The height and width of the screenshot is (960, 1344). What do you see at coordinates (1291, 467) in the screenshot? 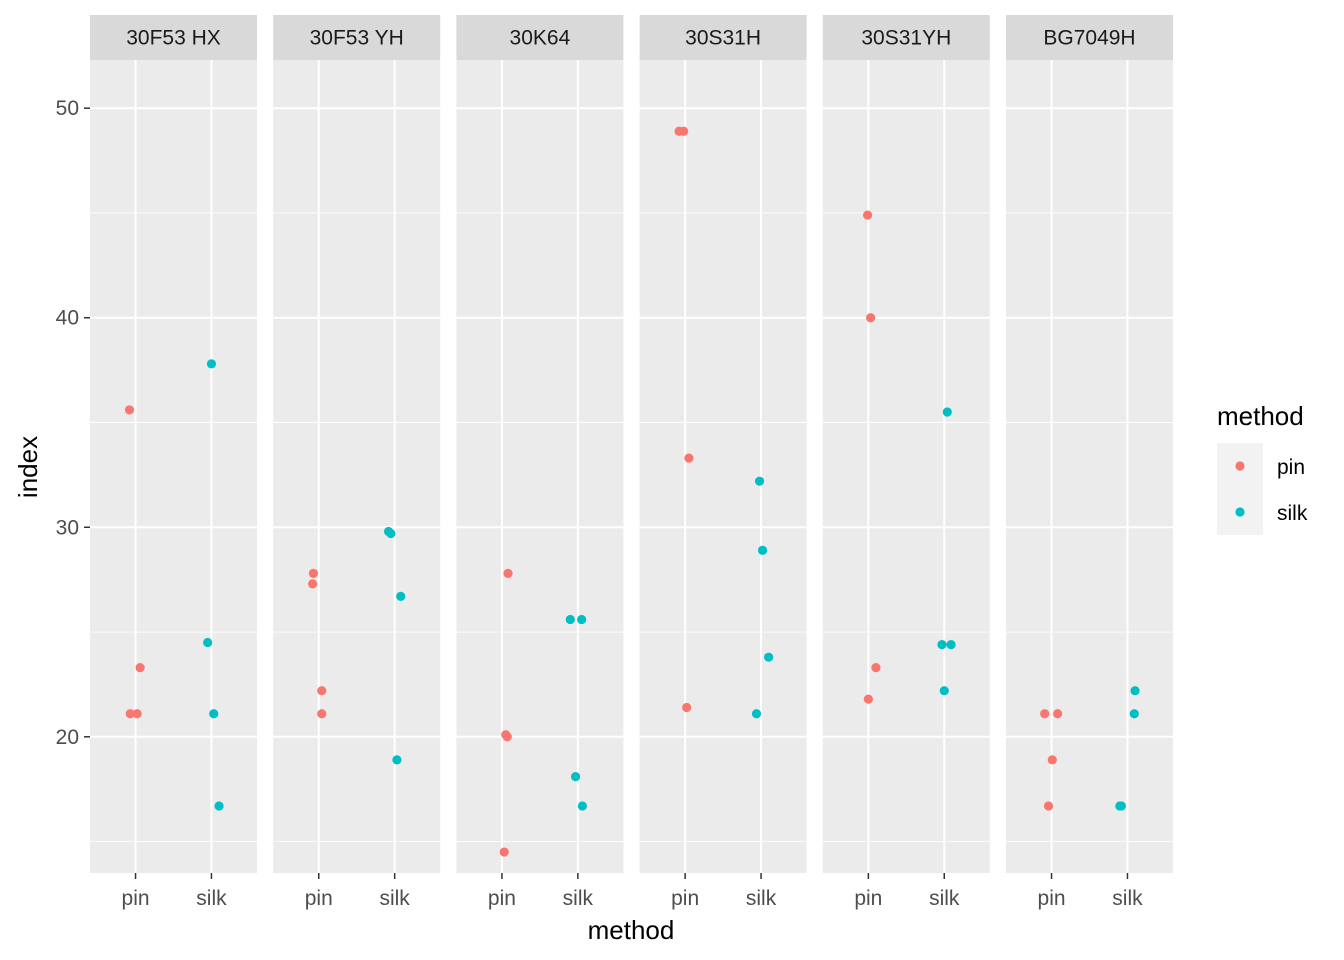
I see `legend-label: pin` at bounding box center [1291, 467].